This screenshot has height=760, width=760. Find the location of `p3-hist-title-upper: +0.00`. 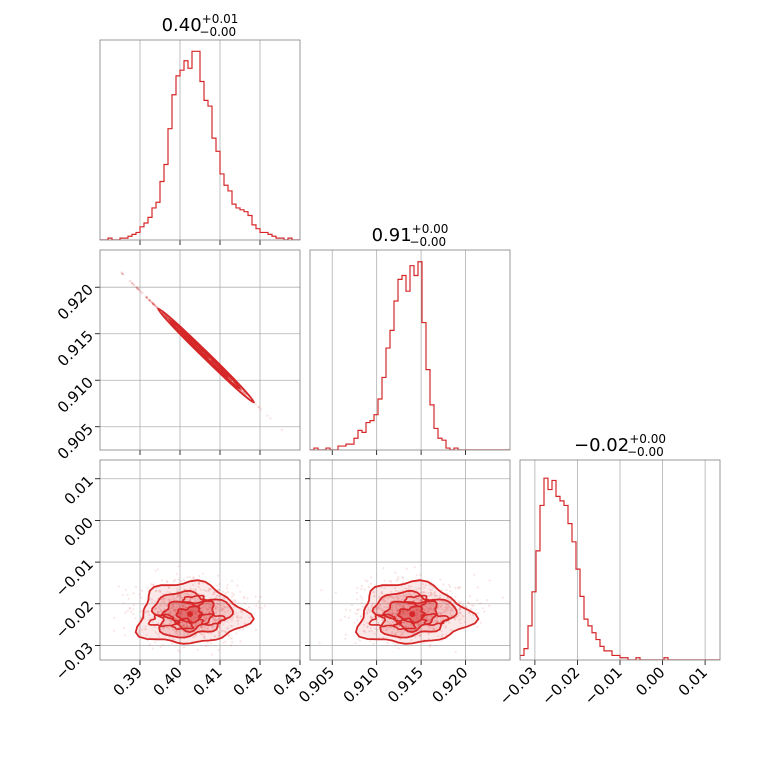

p3-hist-title-upper: +0.00 is located at coordinates (647, 439).